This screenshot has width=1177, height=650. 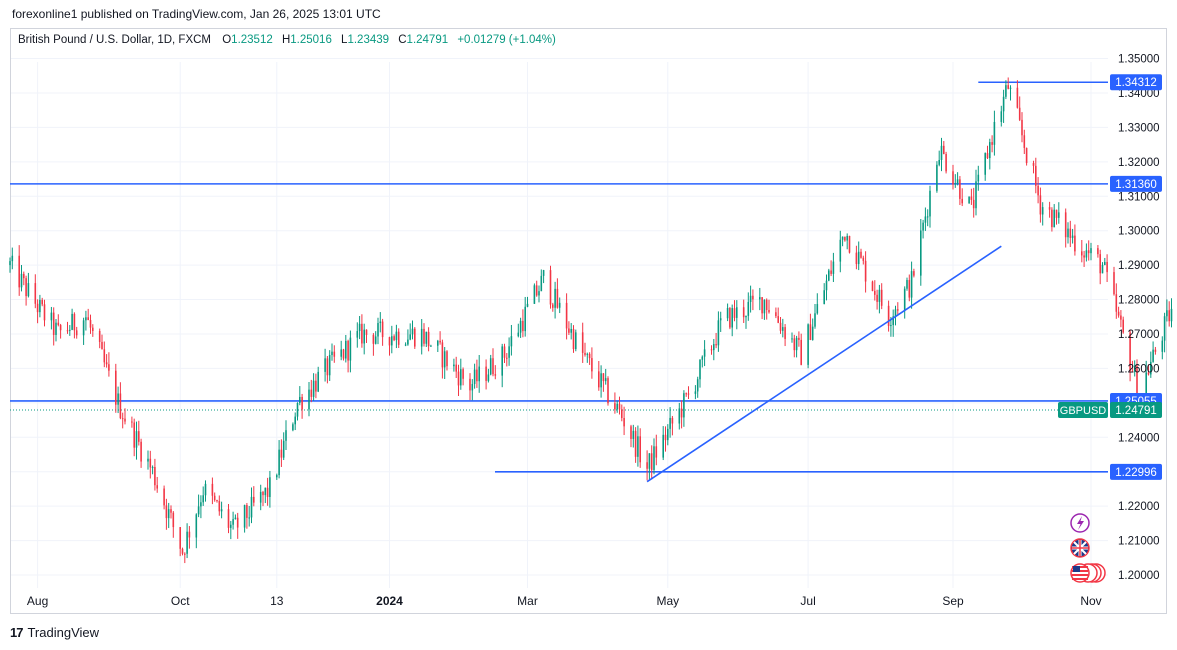 I want to click on time-tick-label: 2024, so click(x=389, y=601).